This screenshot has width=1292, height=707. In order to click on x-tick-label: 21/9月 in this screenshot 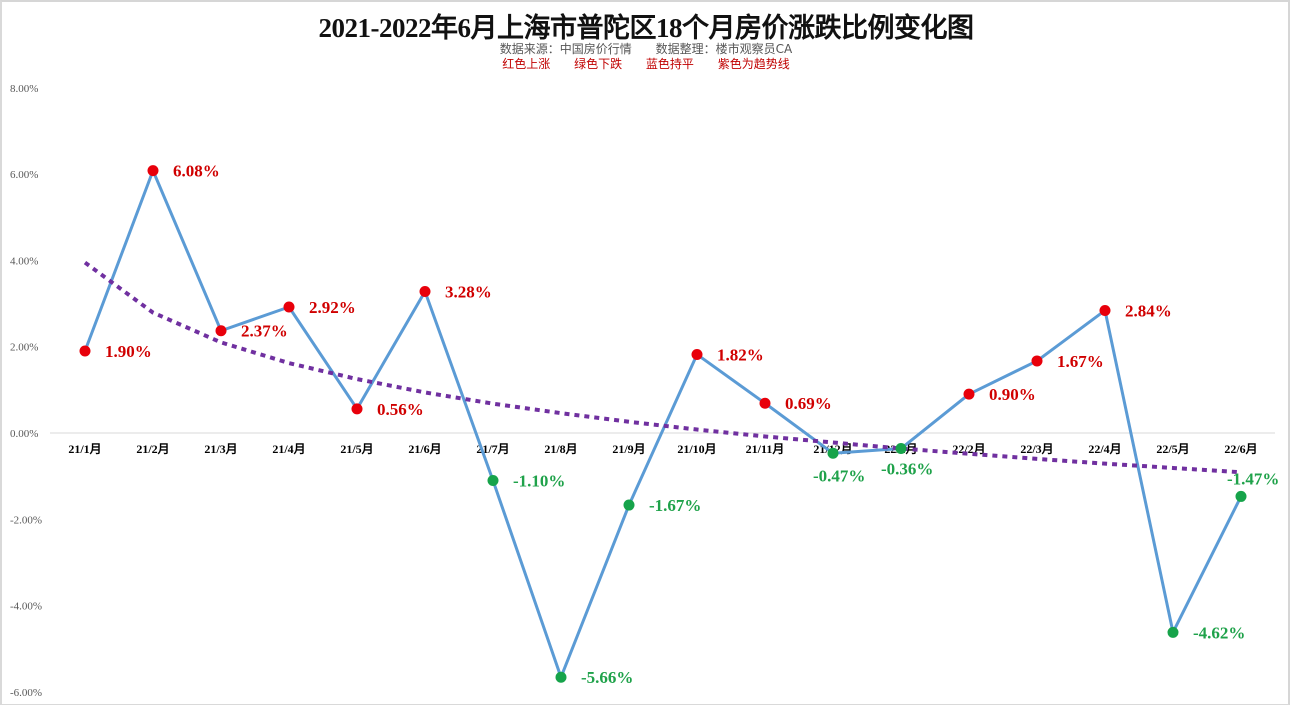, I will do `click(628, 449)`.